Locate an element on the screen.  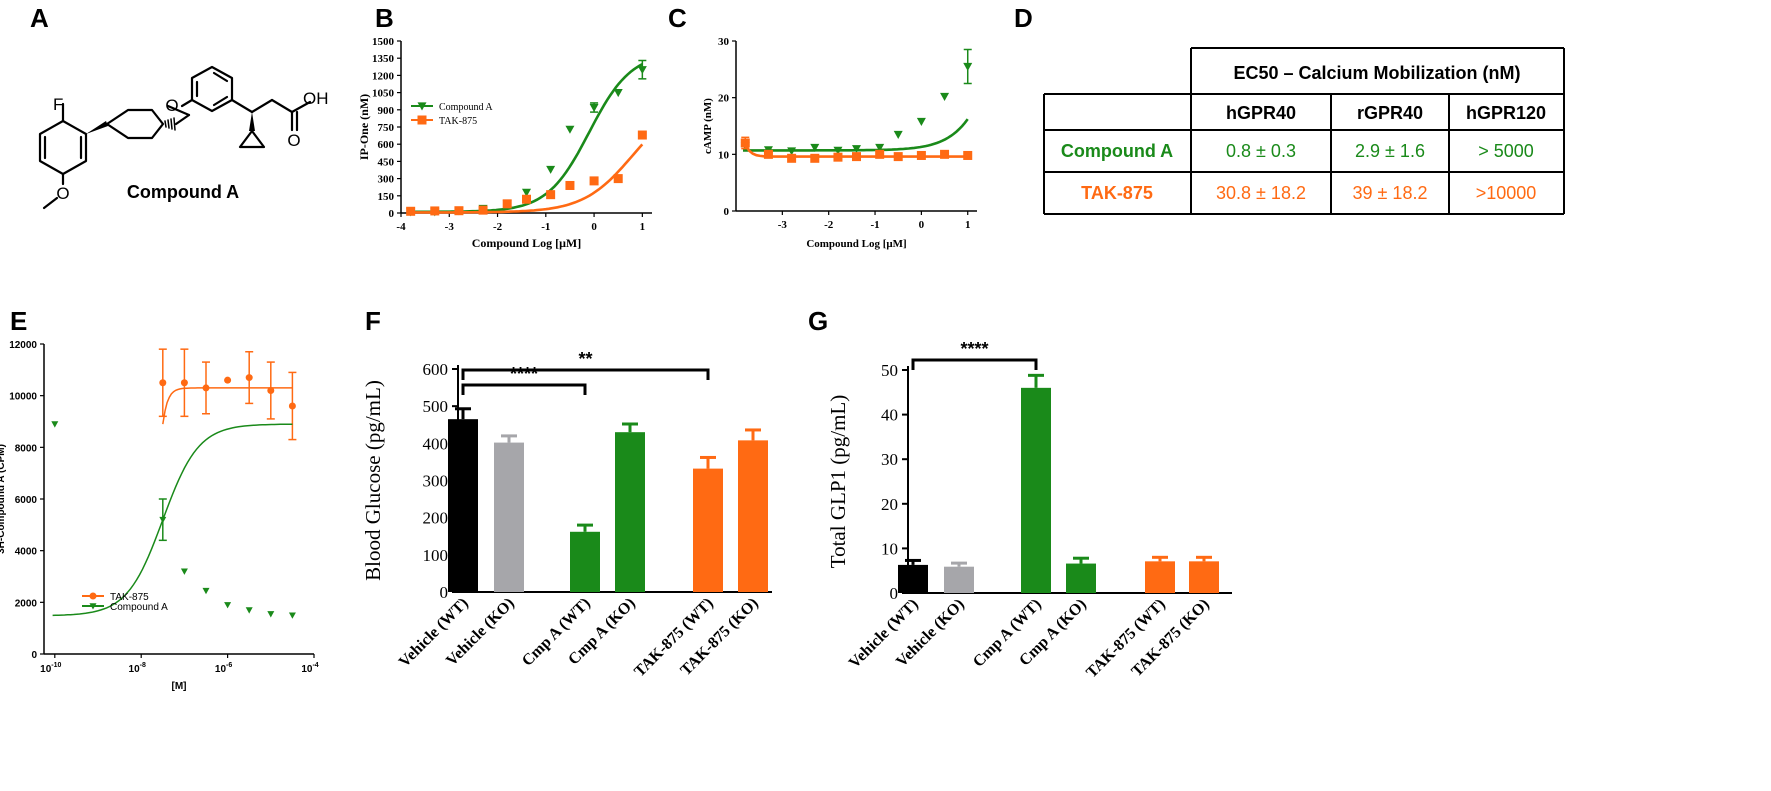
y-tick-label: 1500 is located at coordinates (383, 42).